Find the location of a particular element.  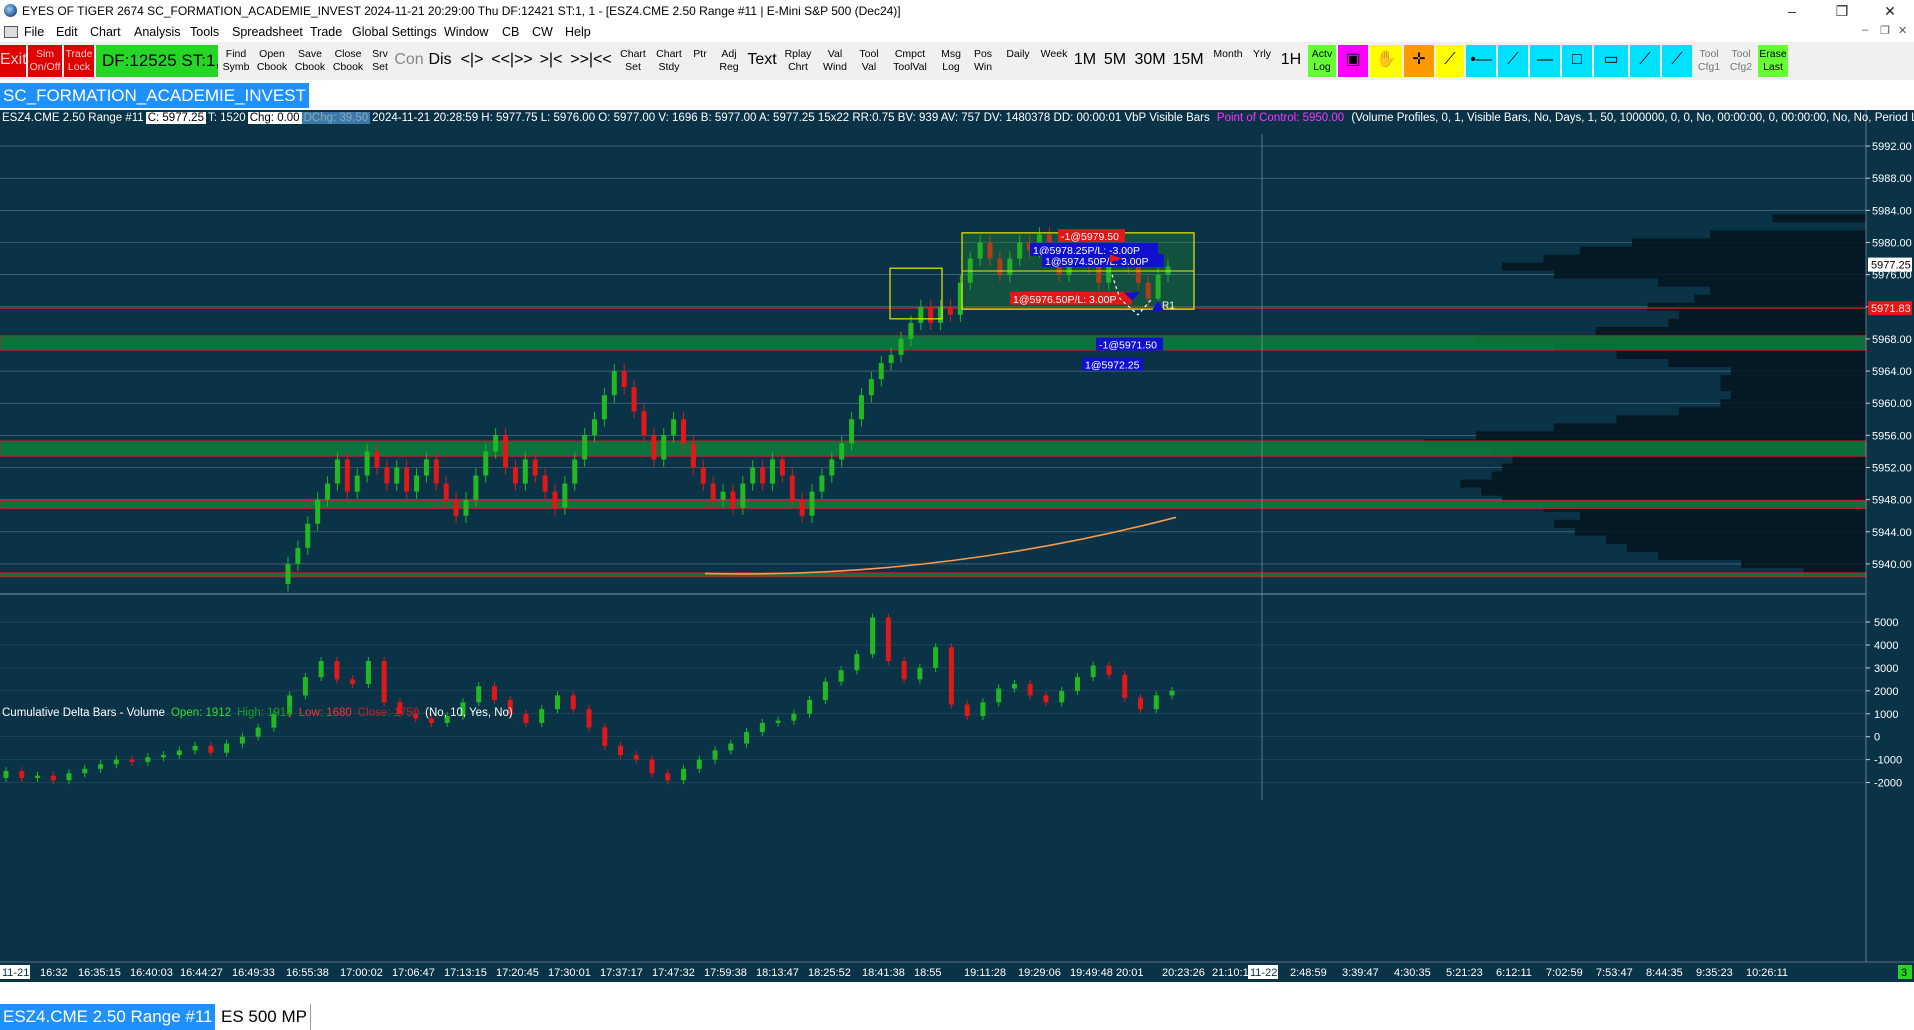

menu-window: Window is located at coordinates (466, 32).